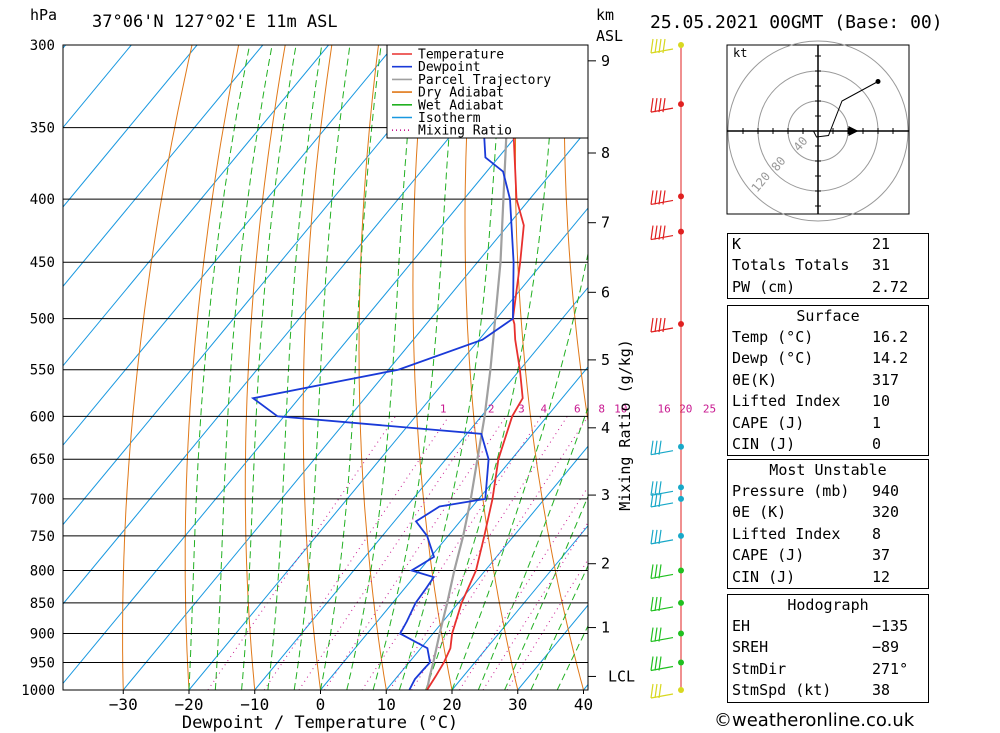 The width and height of the screenshot is (1000, 733). Describe the element at coordinates (886, 647) in the screenshot. I see `stat-value: −89` at that location.